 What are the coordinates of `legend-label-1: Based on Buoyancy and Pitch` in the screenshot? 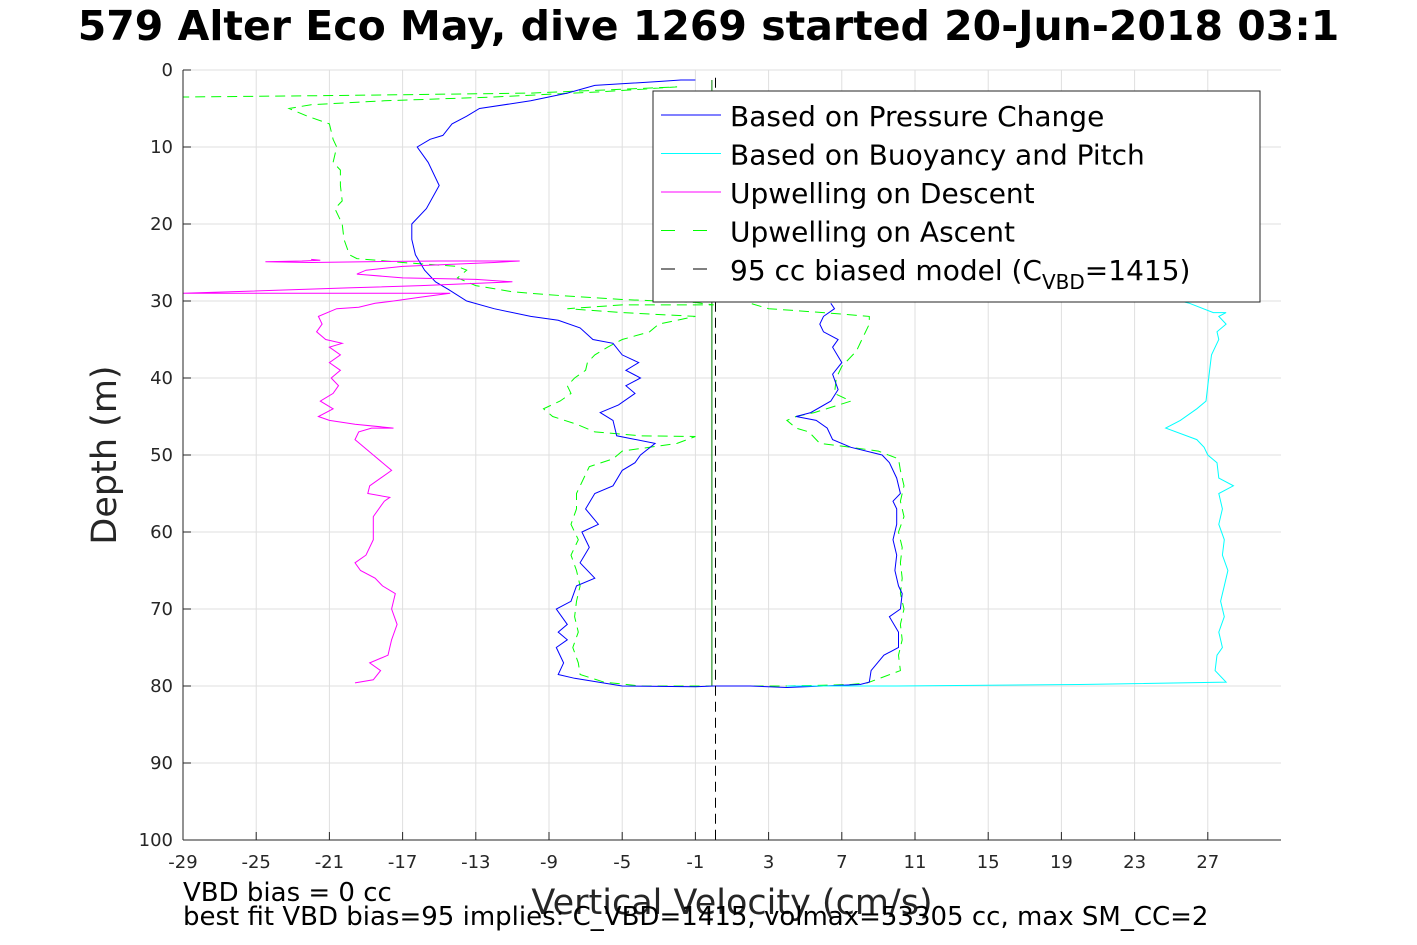 It's located at (937, 155).